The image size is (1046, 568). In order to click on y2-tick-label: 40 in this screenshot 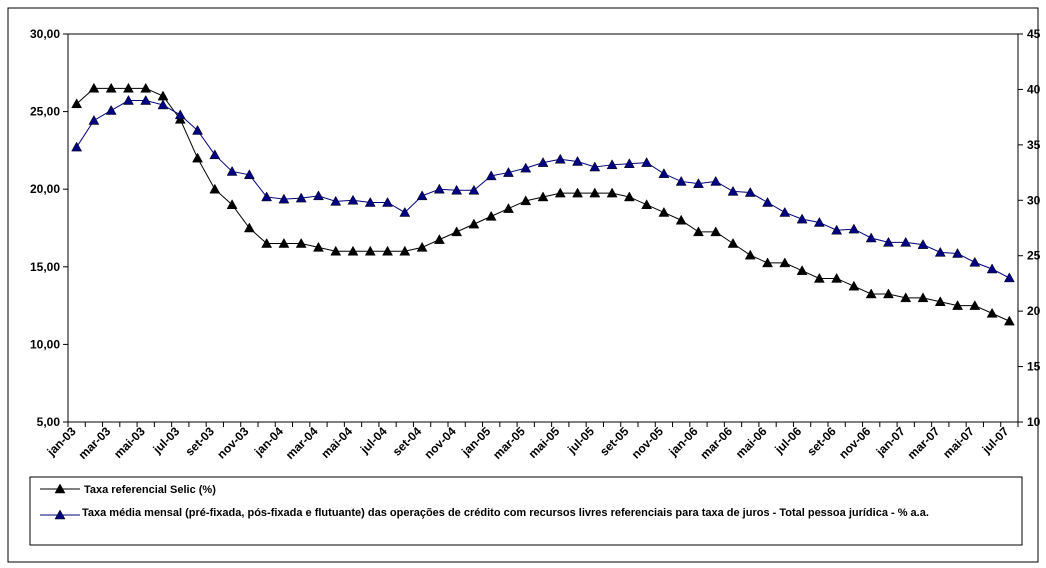, I will do `click(1034, 89)`.